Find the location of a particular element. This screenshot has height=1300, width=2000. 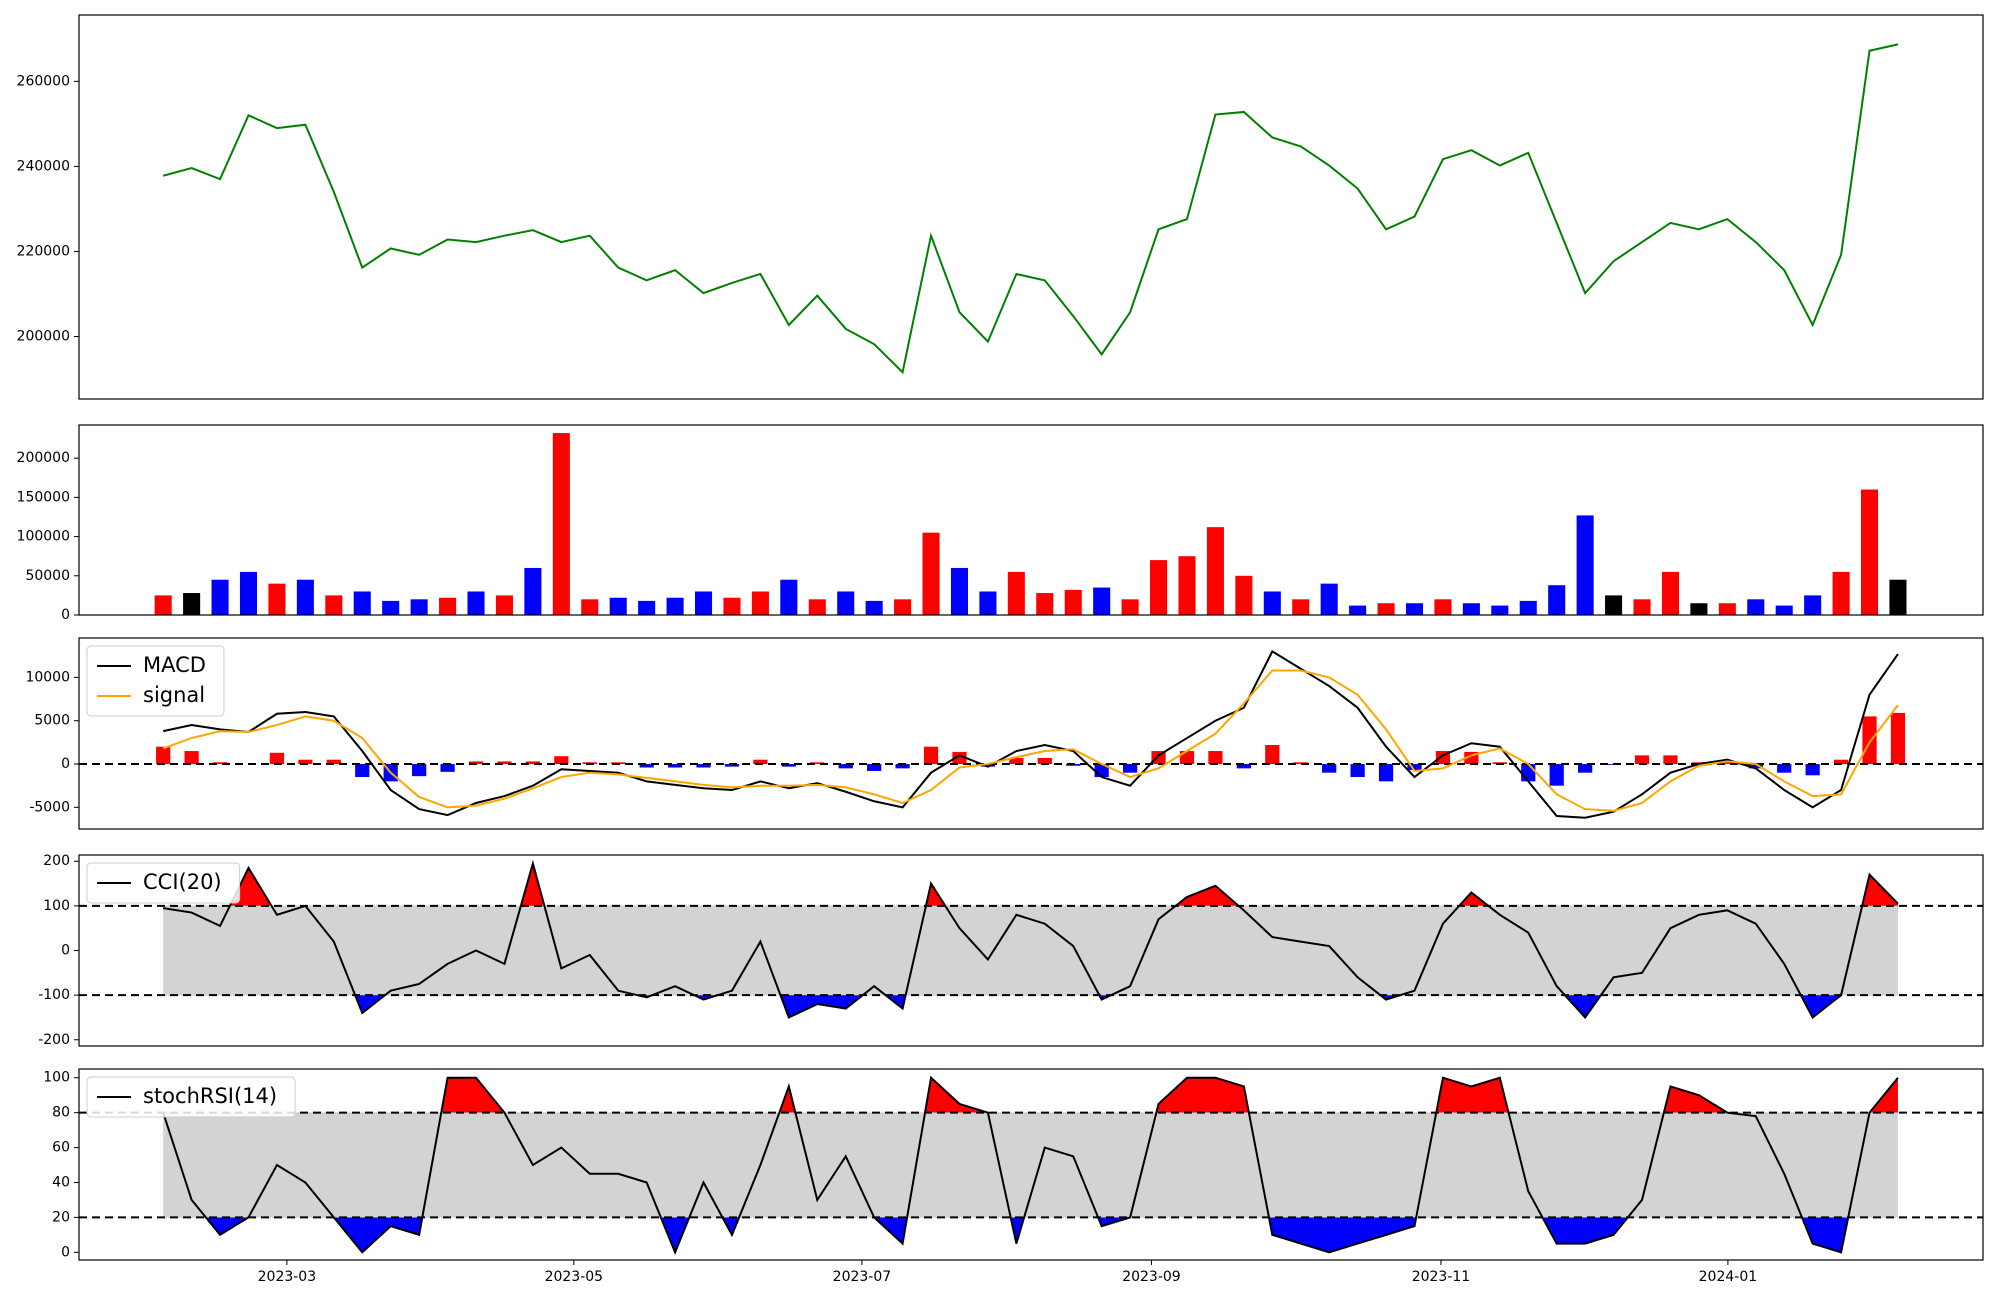

legend: stochRSI(14) is located at coordinates (191, 1097).